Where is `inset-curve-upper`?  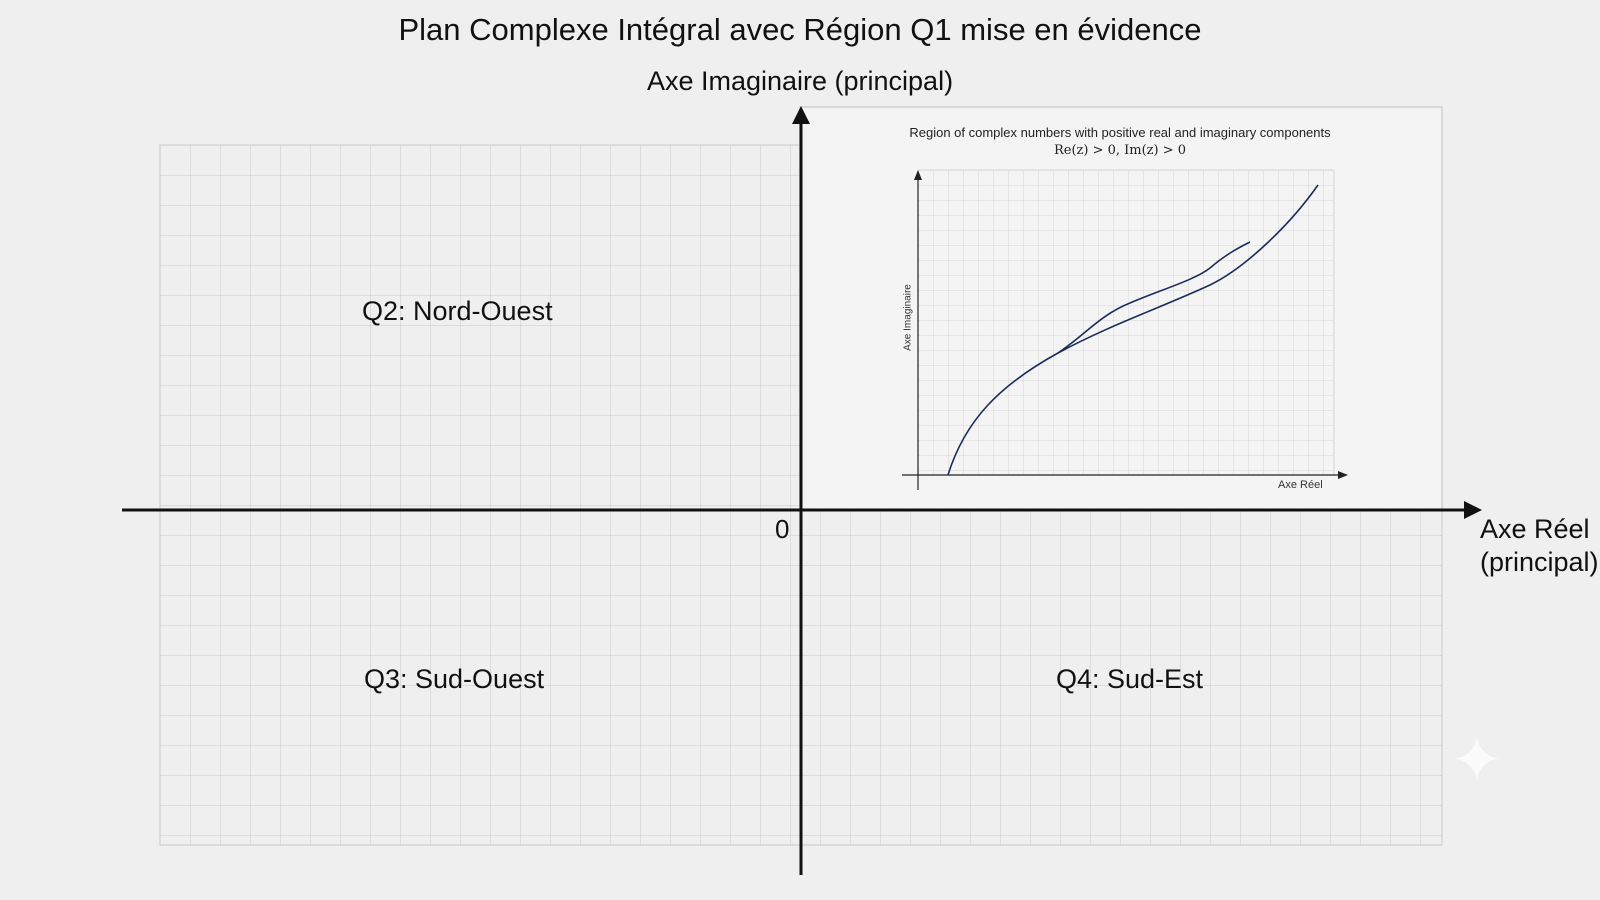 inset-curve-upper is located at coordinates (1154, 297).